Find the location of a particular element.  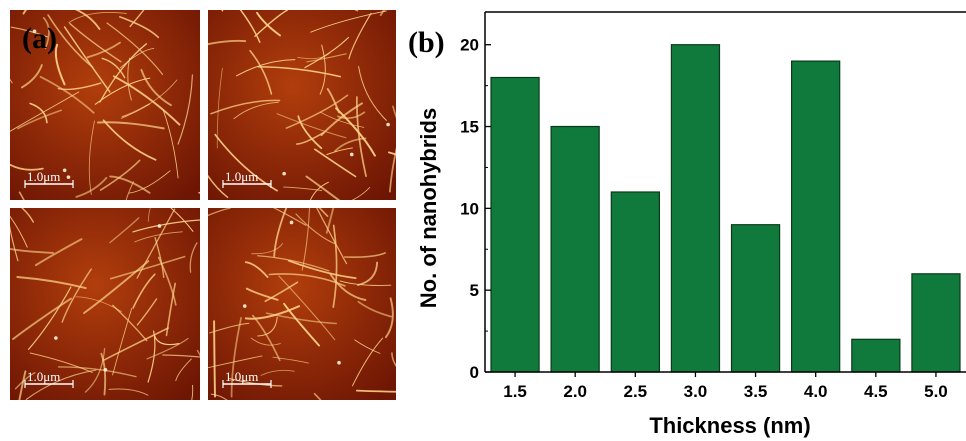

afm-image-top-left: 1.0μm is located at coordinates (105, 105).